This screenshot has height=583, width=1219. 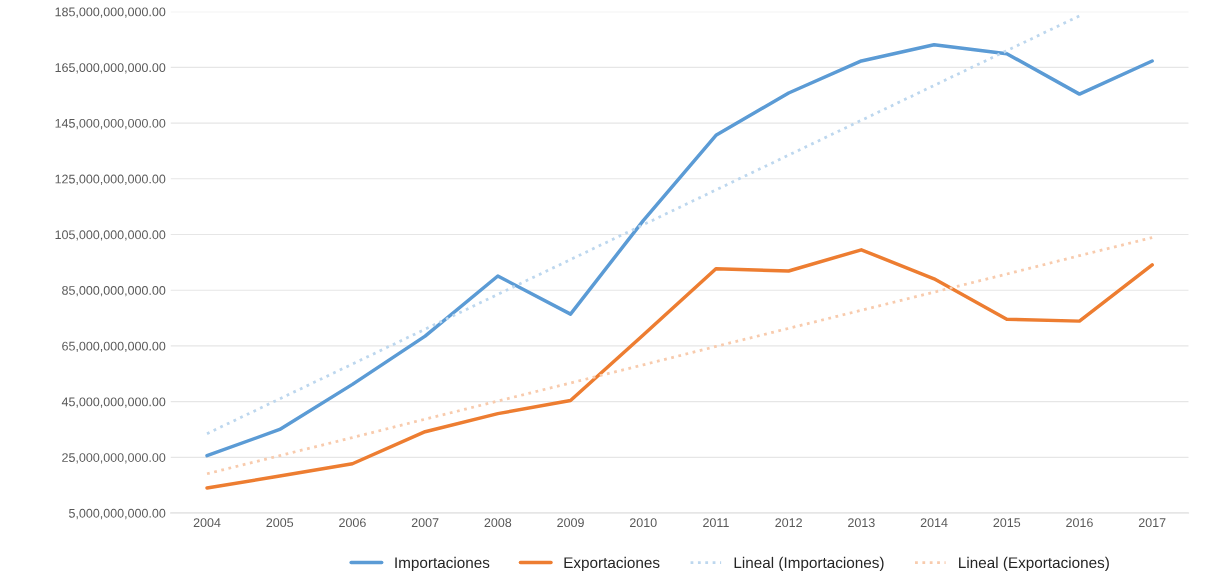 What do you see at coordinates (1079, 523) in the screenshot?
I see `x-tick-label: 2016` at bounding box center [1079, 523].